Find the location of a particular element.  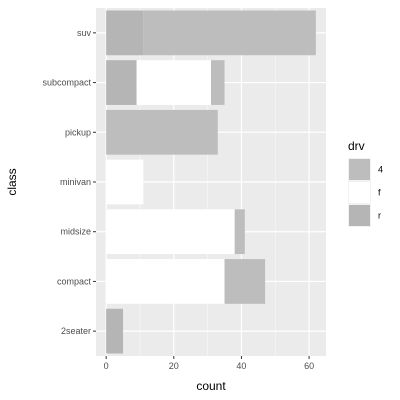

legend: drv 4 f r is located at coordinates (365, 183).